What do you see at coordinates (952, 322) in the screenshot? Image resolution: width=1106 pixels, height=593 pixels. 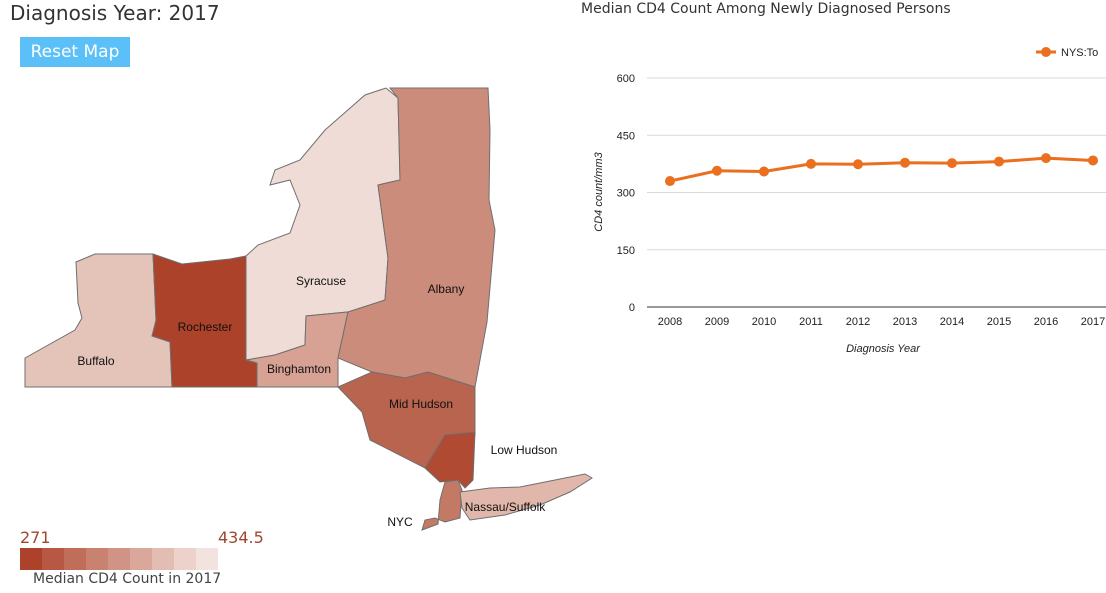 I see `x-tick-label: 2014` at bounding box center [952, 322].